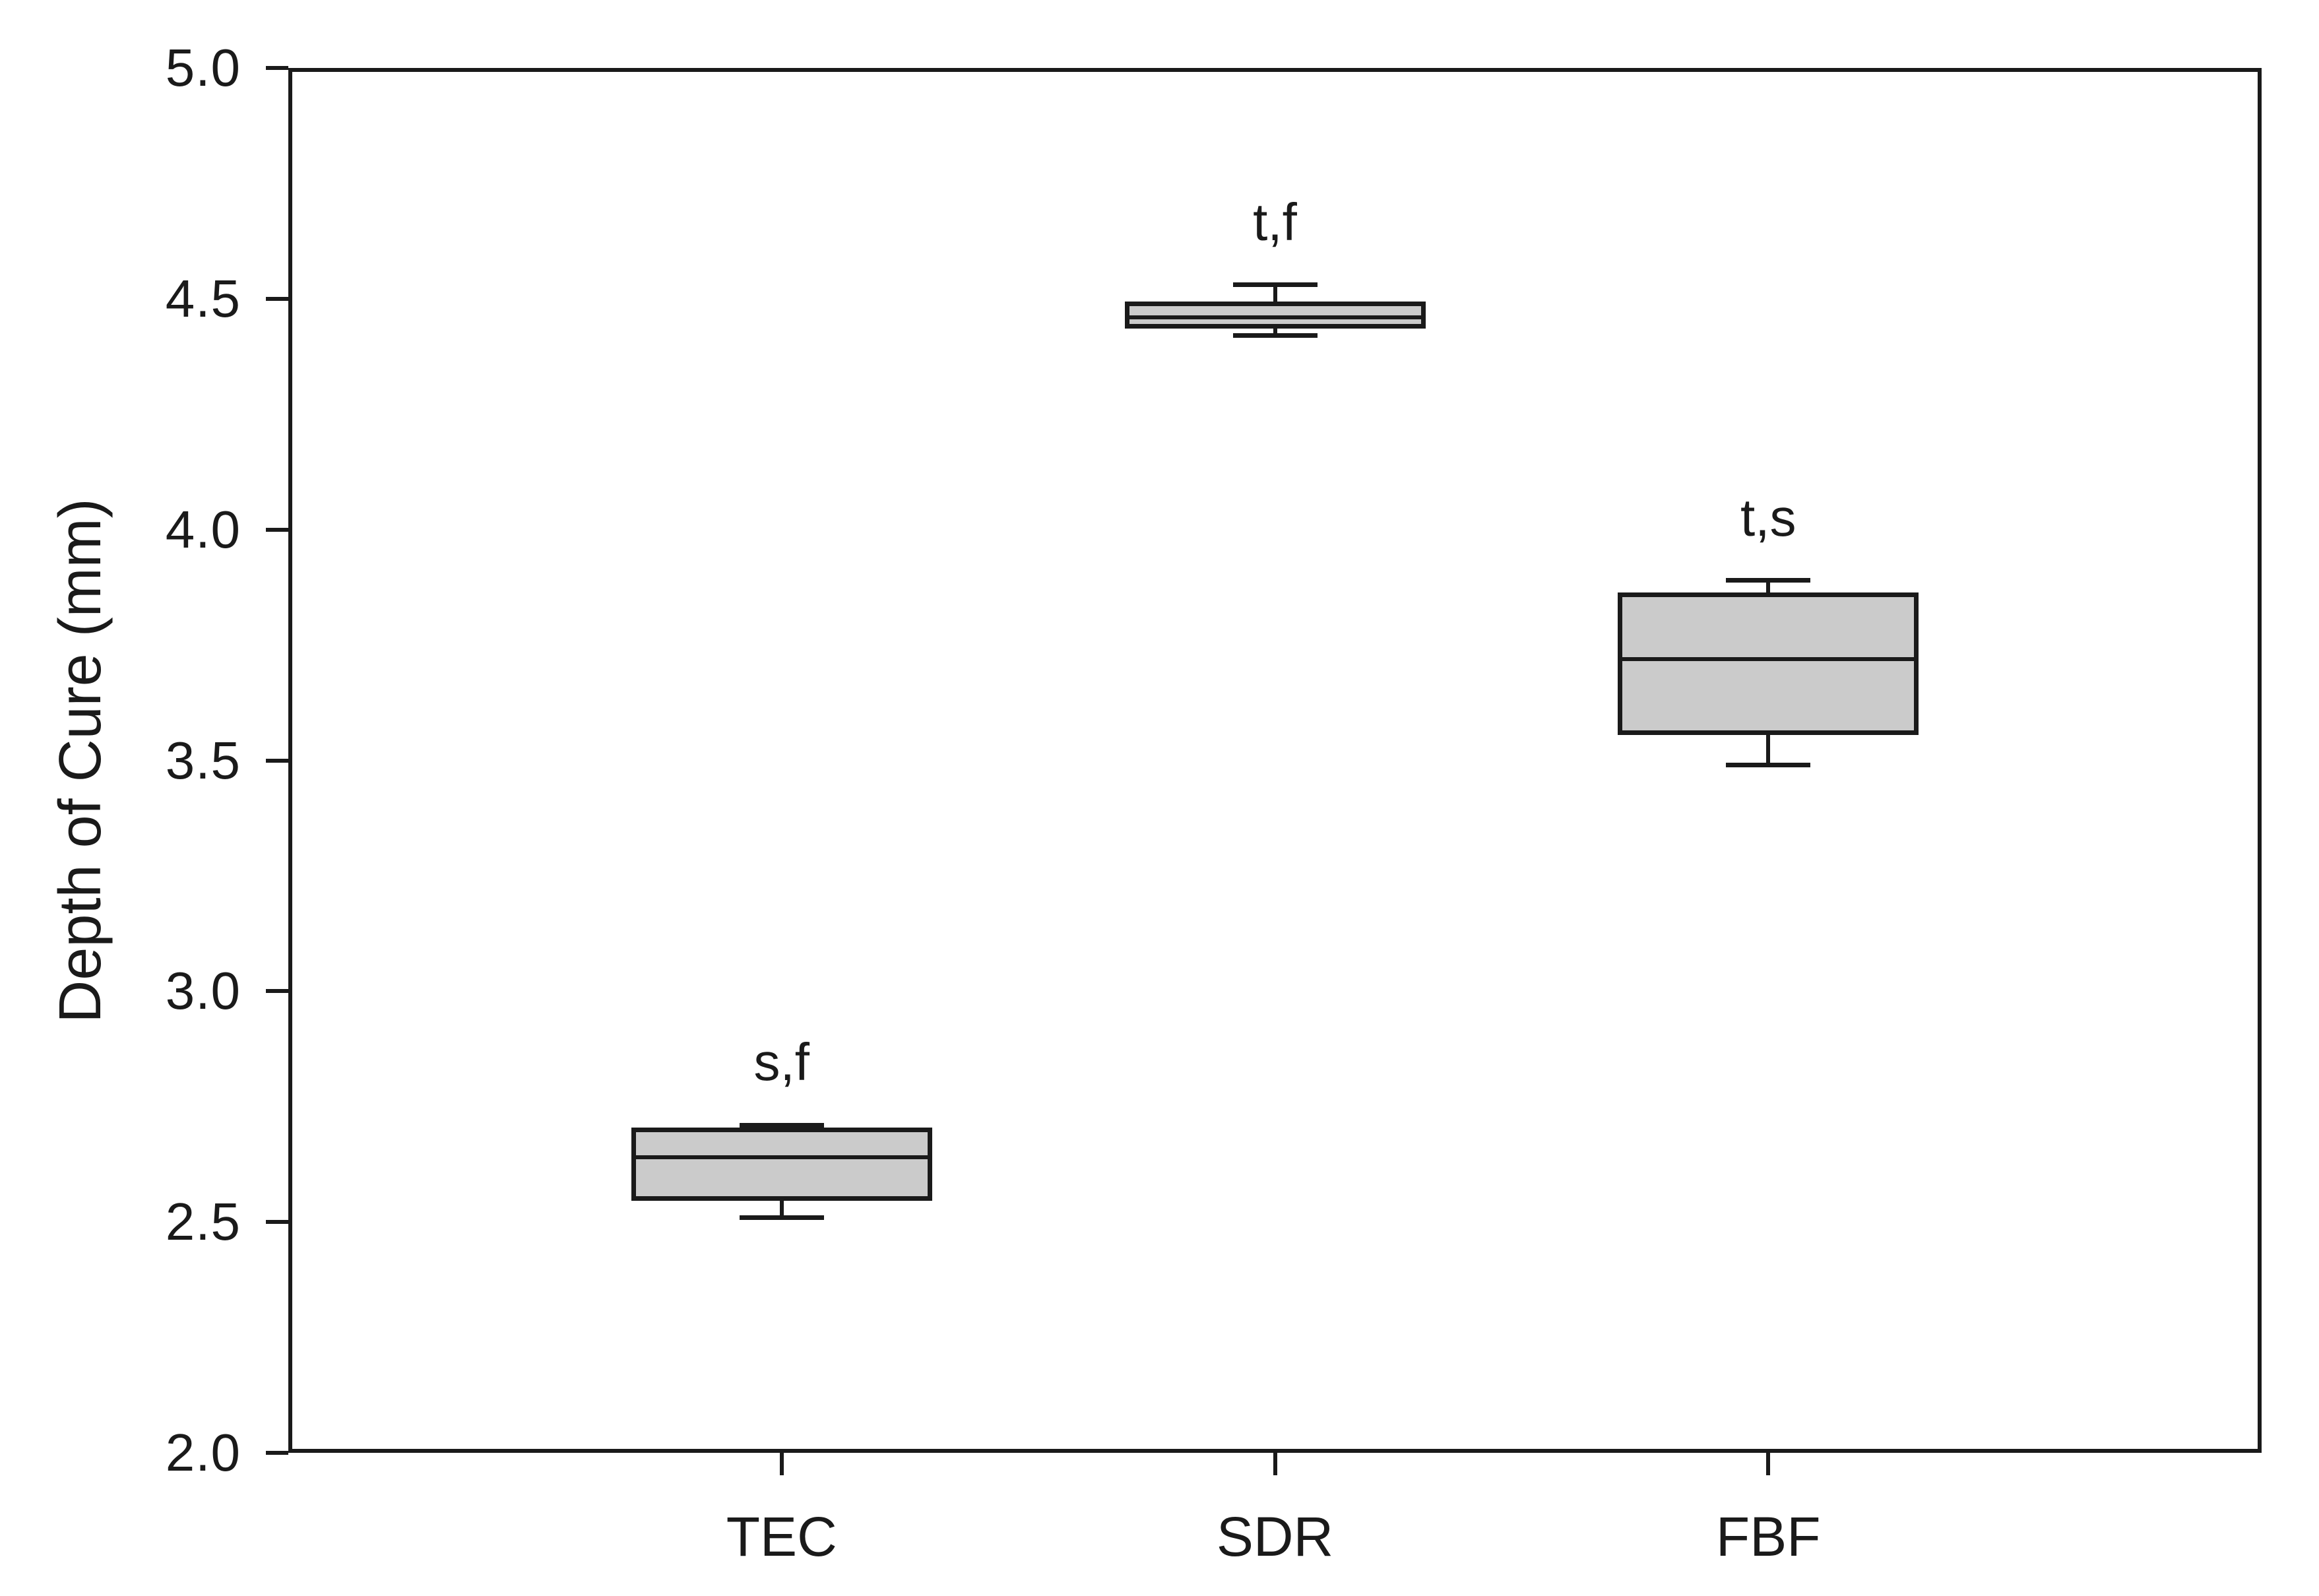 This screenshot has height=1596, width=2319. What do you see at coordinates (1768, 1537) in the screenshot?
I see `x-axis-category-label: FBF` at bounding box center [1768, 1537].